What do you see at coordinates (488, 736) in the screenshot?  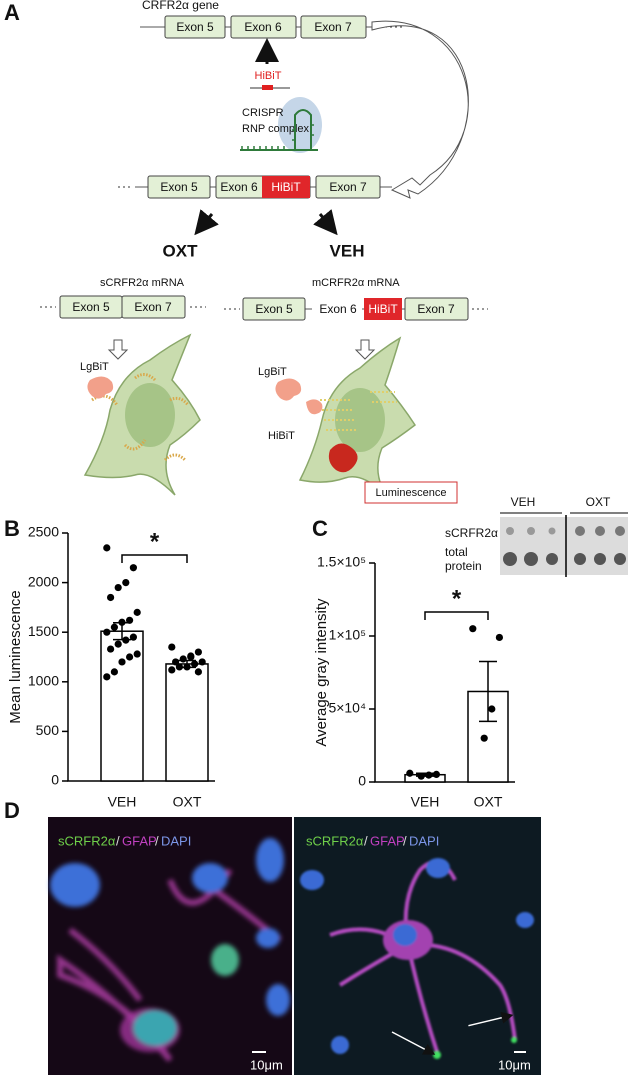 I see `bar` at bounding box center [488, 736].